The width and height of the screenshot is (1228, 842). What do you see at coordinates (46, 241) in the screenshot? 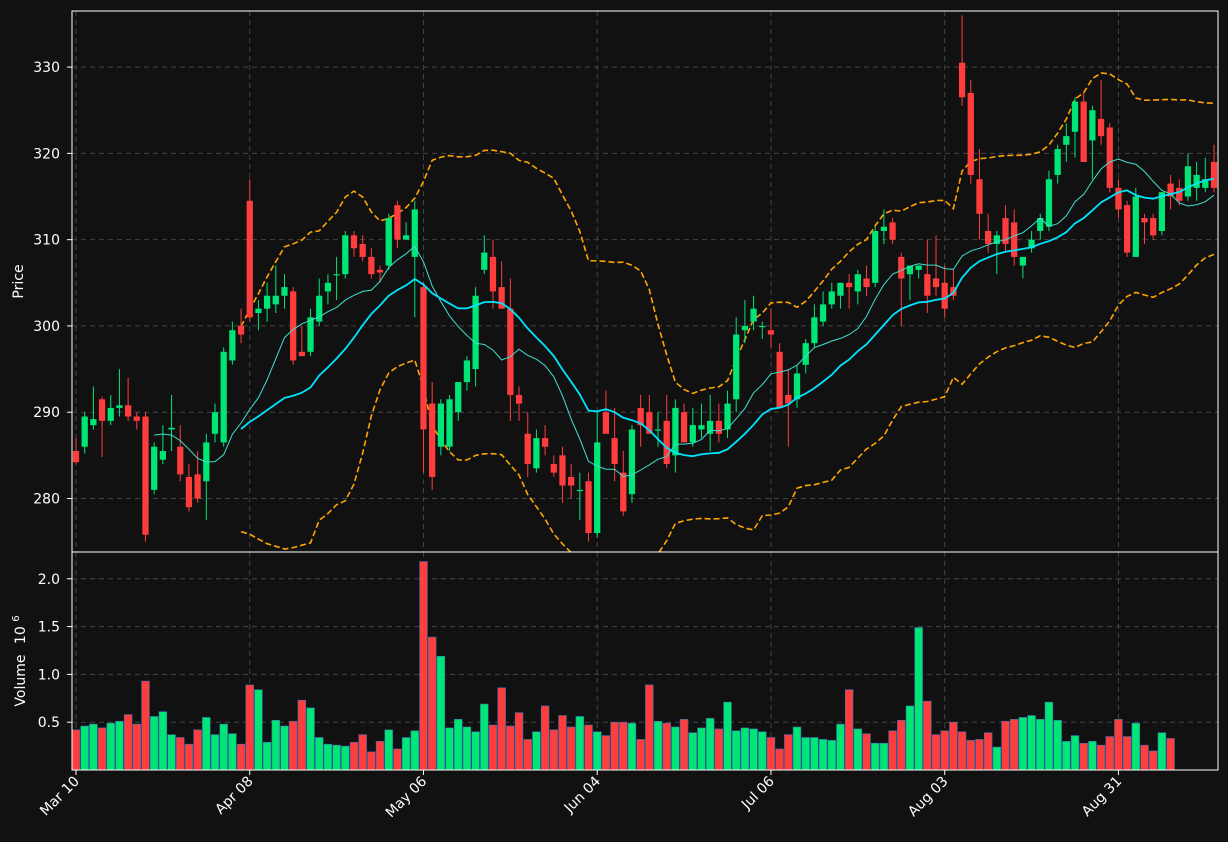
I see `price-tick-label: 310` at bounding box center [46, 241].